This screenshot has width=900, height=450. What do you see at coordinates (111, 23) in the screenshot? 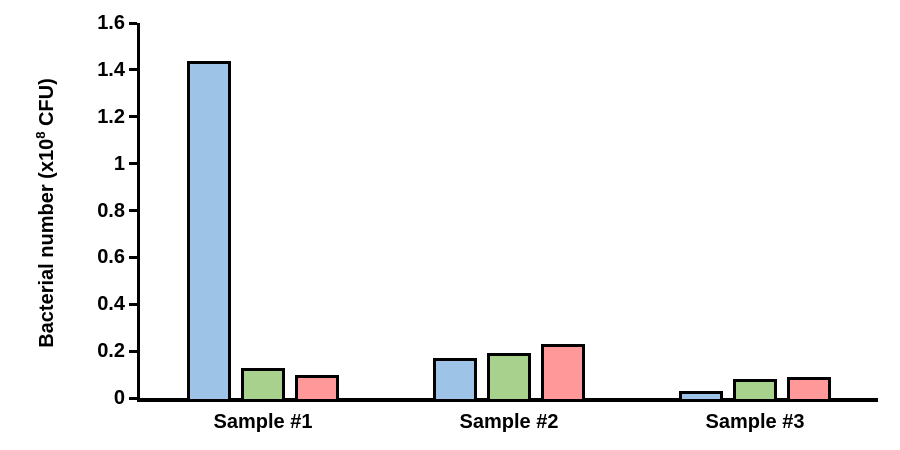
I see `y-axis-tick-label: 1.6` at bounding box center [111, 23].